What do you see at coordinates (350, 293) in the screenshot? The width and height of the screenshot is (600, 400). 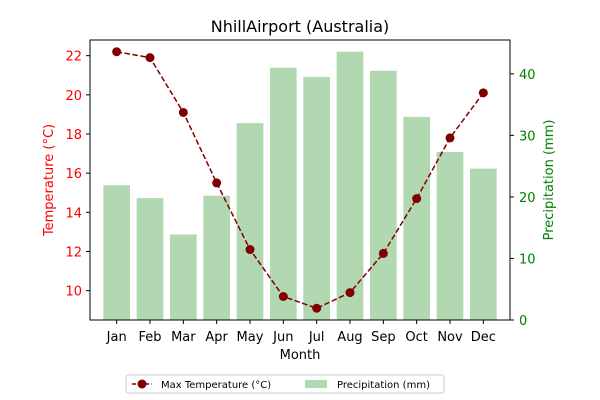 I see `temperature-point-aug` at bounding box center [350, 293].